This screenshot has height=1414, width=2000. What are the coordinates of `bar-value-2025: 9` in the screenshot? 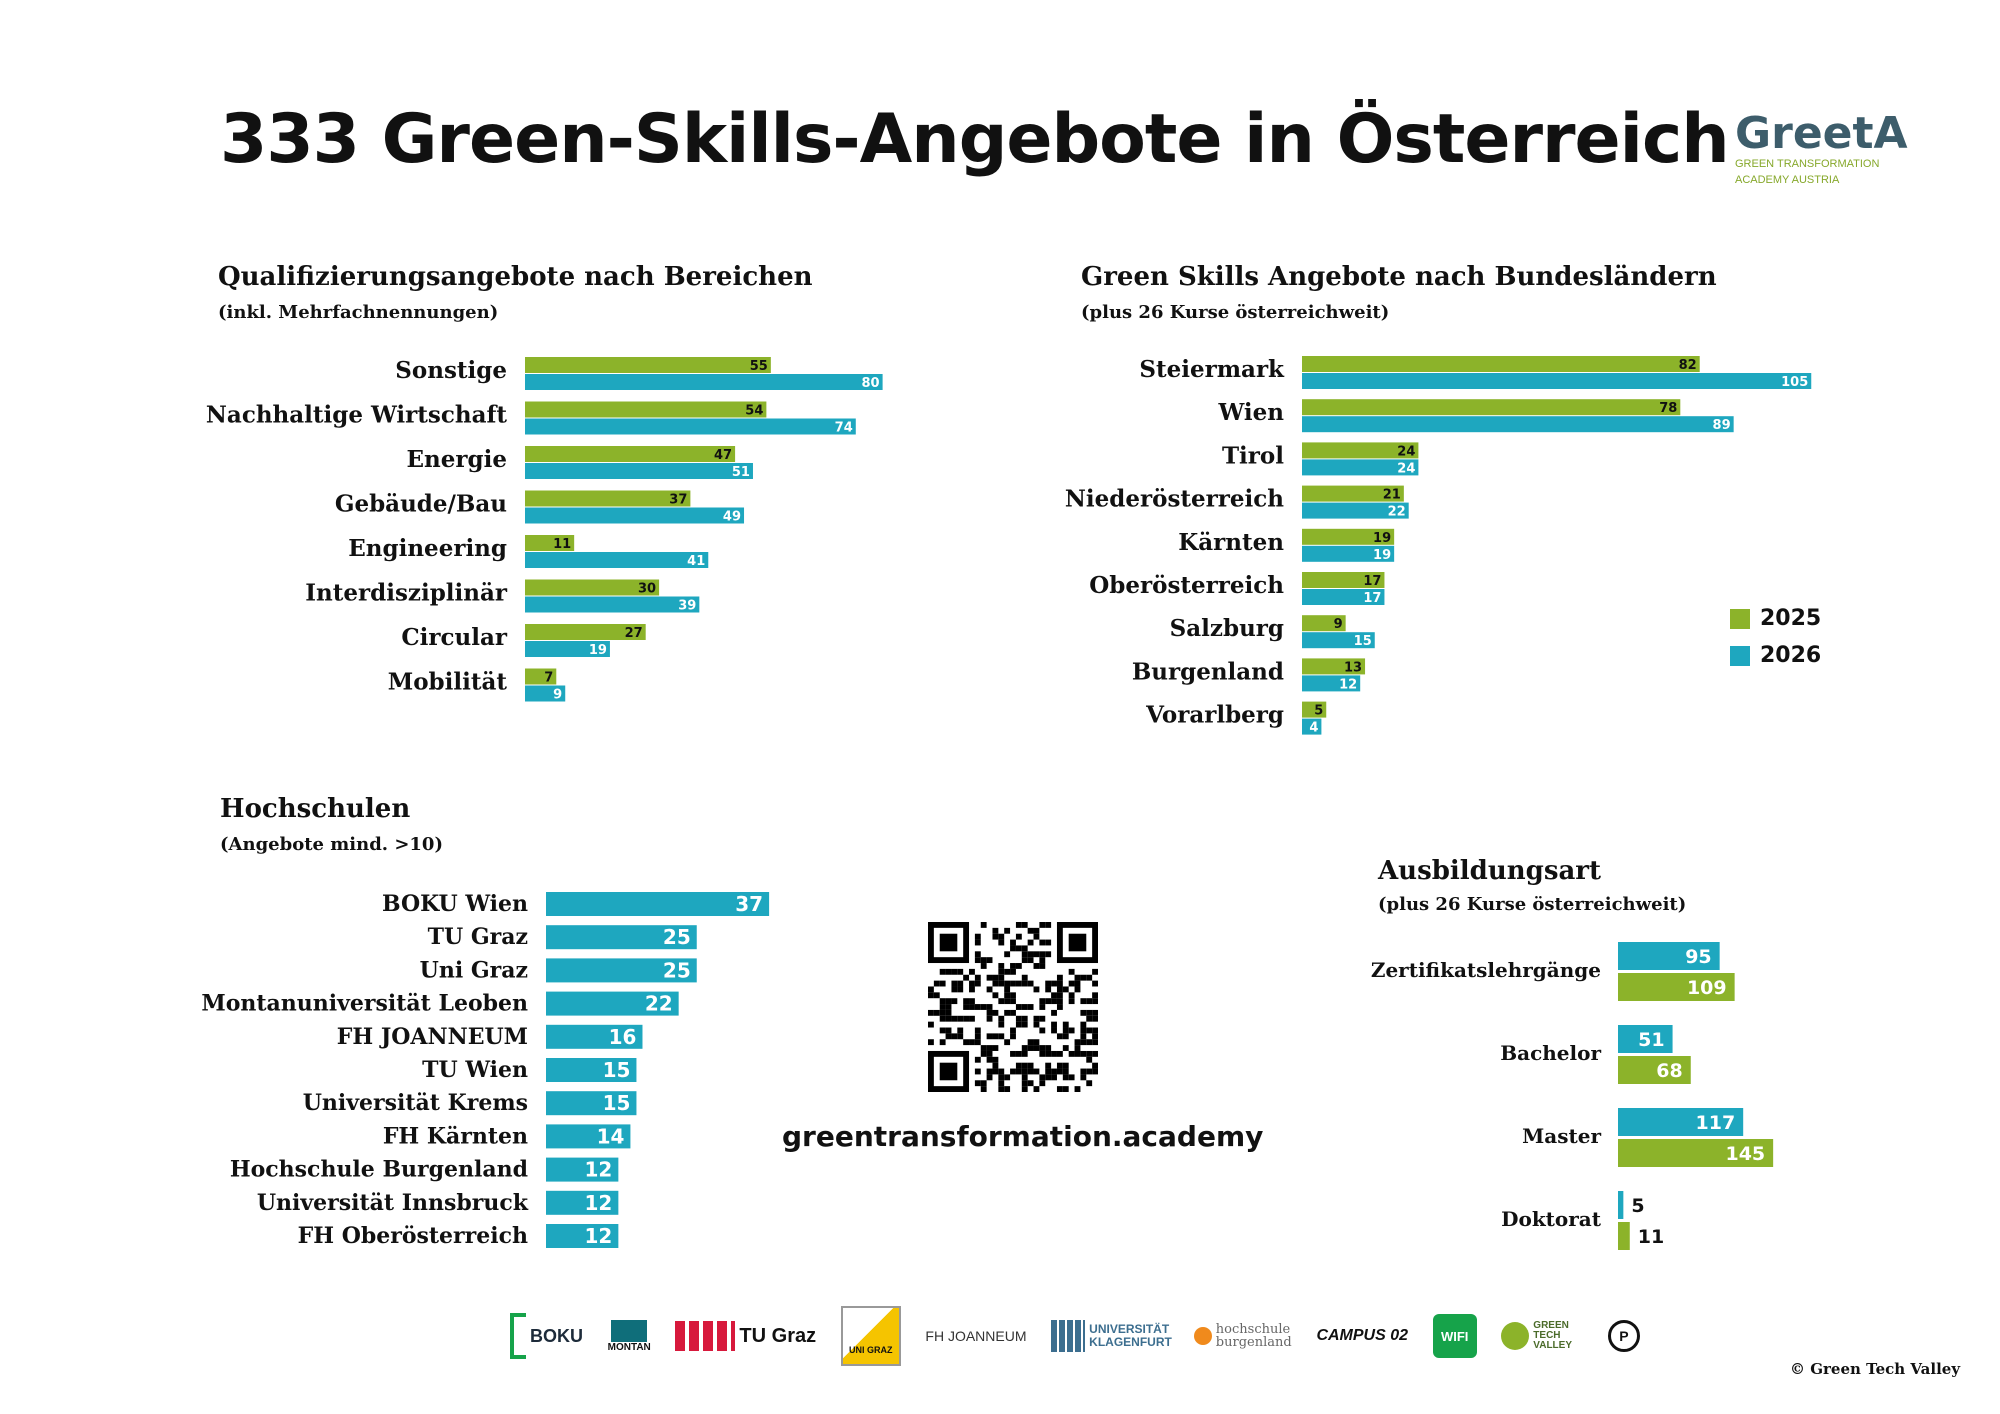 It's located at (1338, 624).